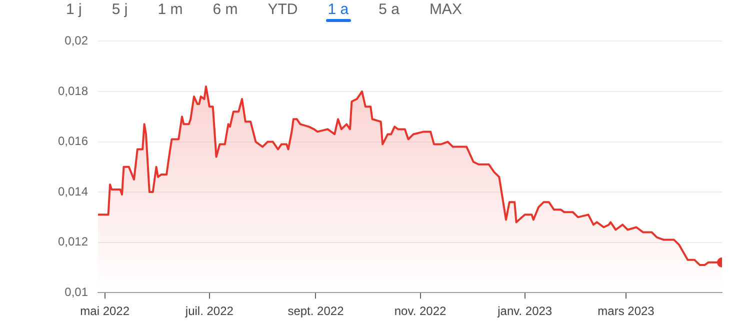 Image resolution: width=756 pixels, height=325 pixels. I want to click on text: 5 j, so click(120, 9).